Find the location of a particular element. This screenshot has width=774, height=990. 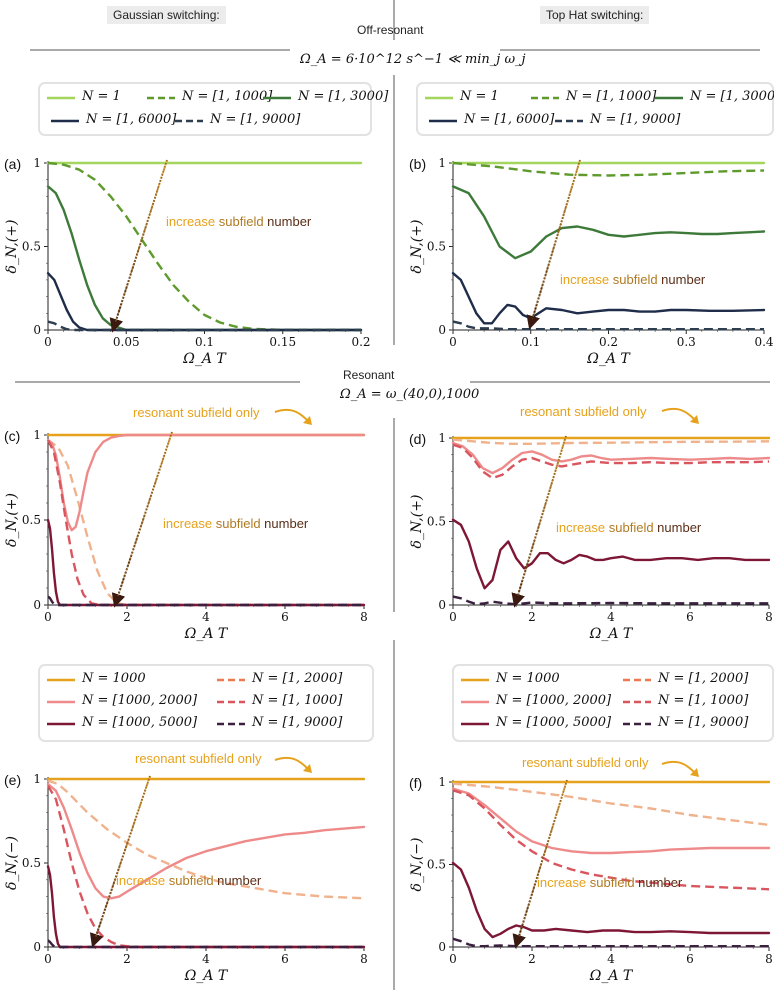

panel-label: (e) is located at coordinates (12, 780).